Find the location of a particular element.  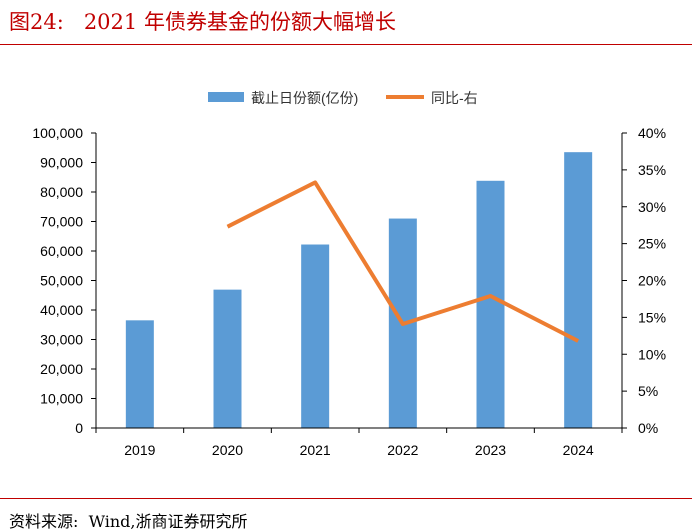

bar-2019 is located at coordinates (140, 374).